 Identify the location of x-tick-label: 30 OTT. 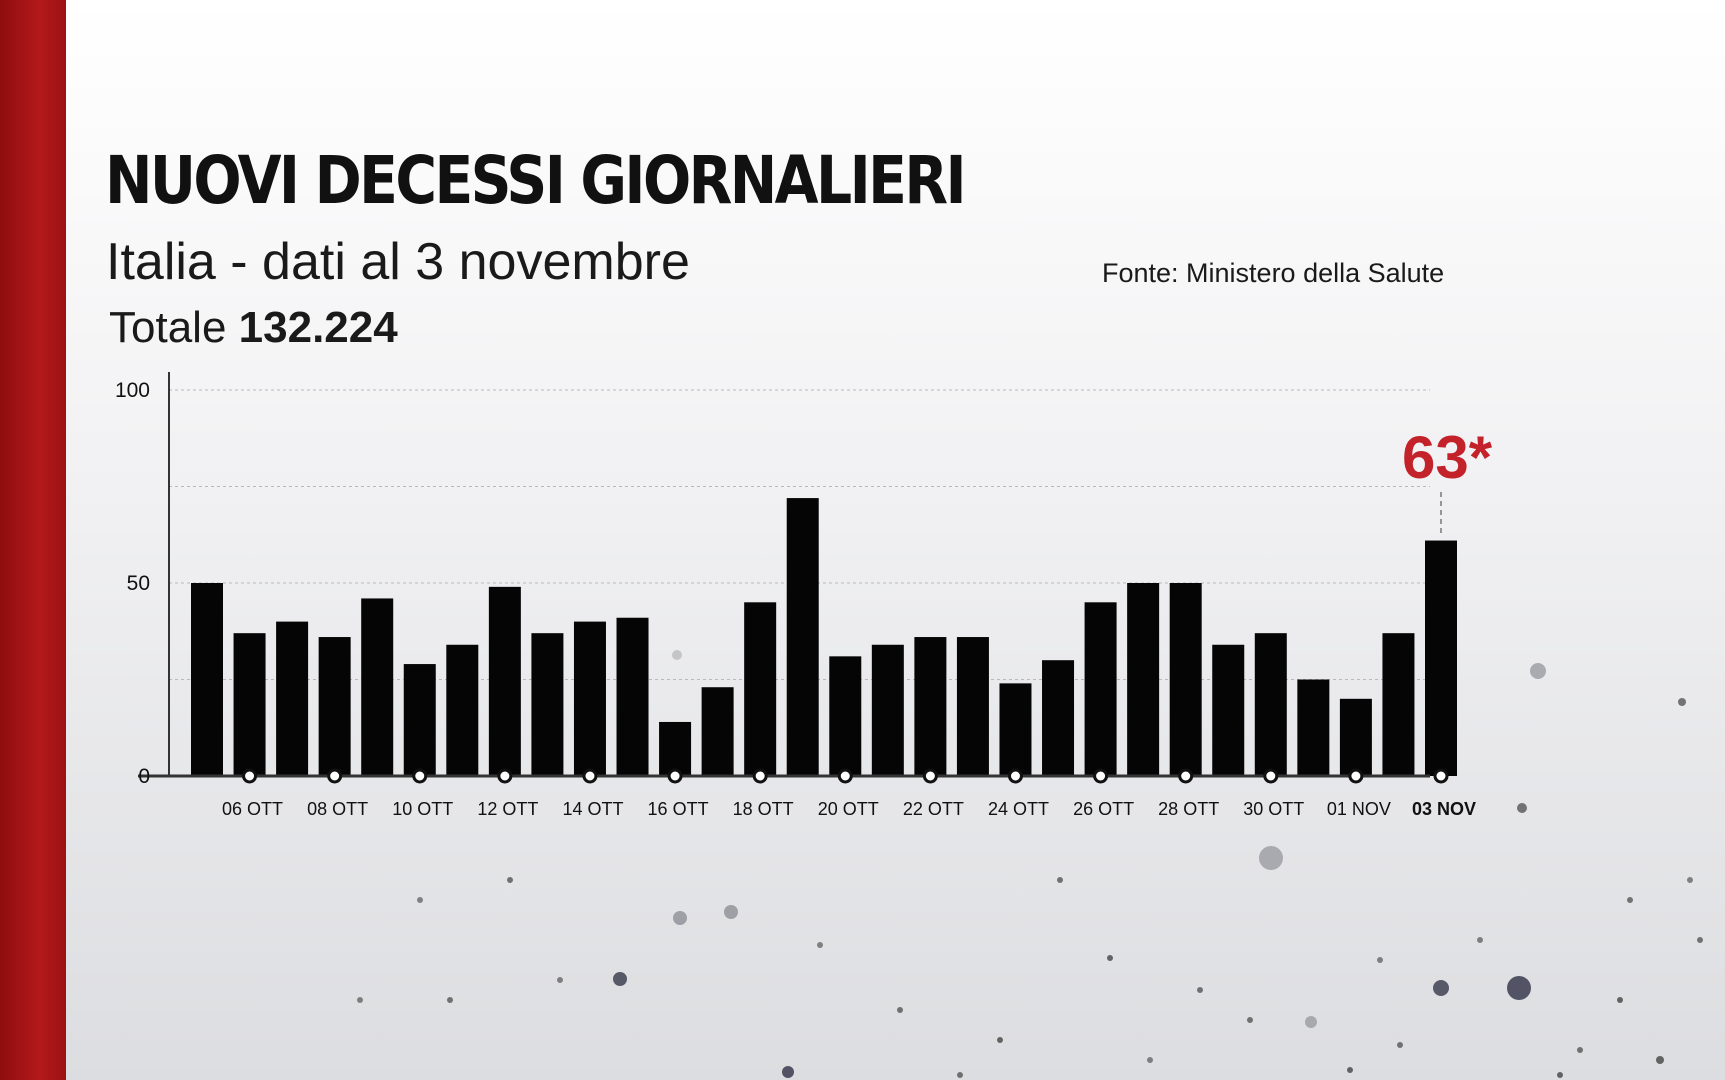
(1273, 809).